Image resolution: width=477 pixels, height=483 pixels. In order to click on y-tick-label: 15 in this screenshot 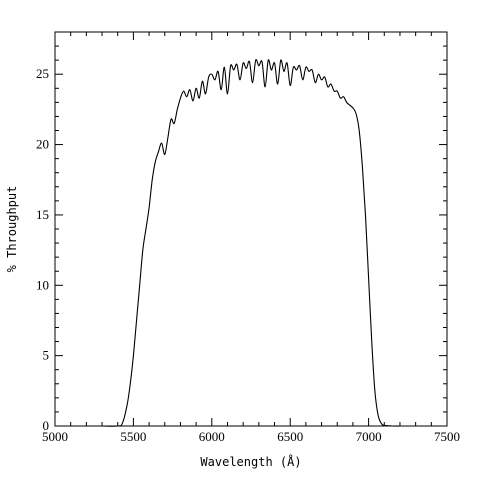, I will do `click(42, 214)`.